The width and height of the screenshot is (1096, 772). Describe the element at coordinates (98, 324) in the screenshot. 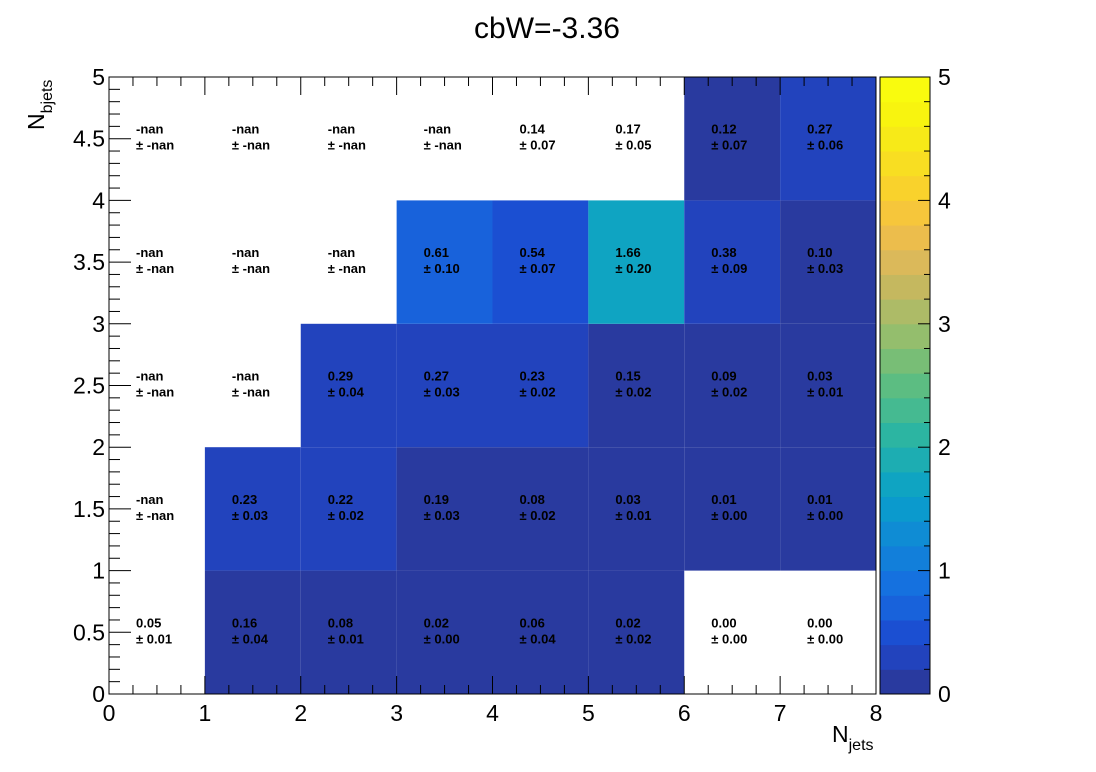

I see `y-tick-label: 3` at that location.